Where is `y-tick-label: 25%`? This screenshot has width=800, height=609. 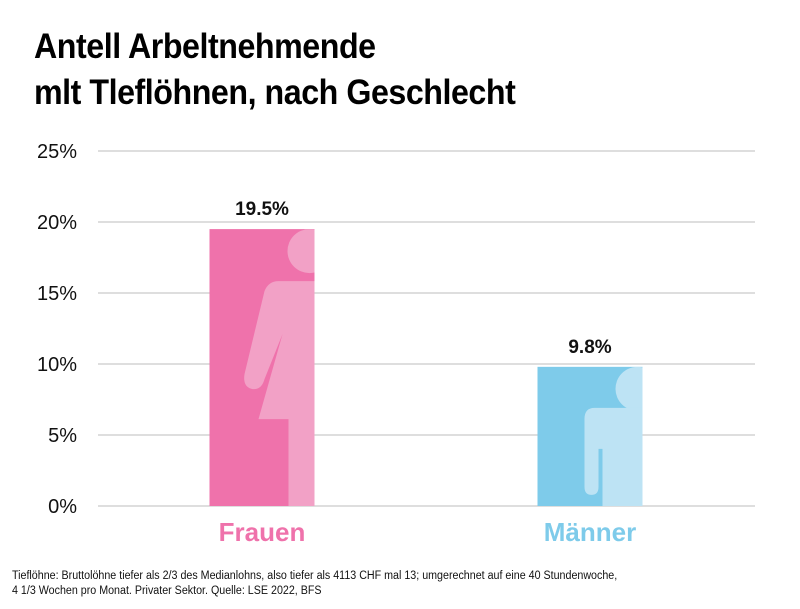
y-tick-label: 25% is located at coordinates (57, 152).